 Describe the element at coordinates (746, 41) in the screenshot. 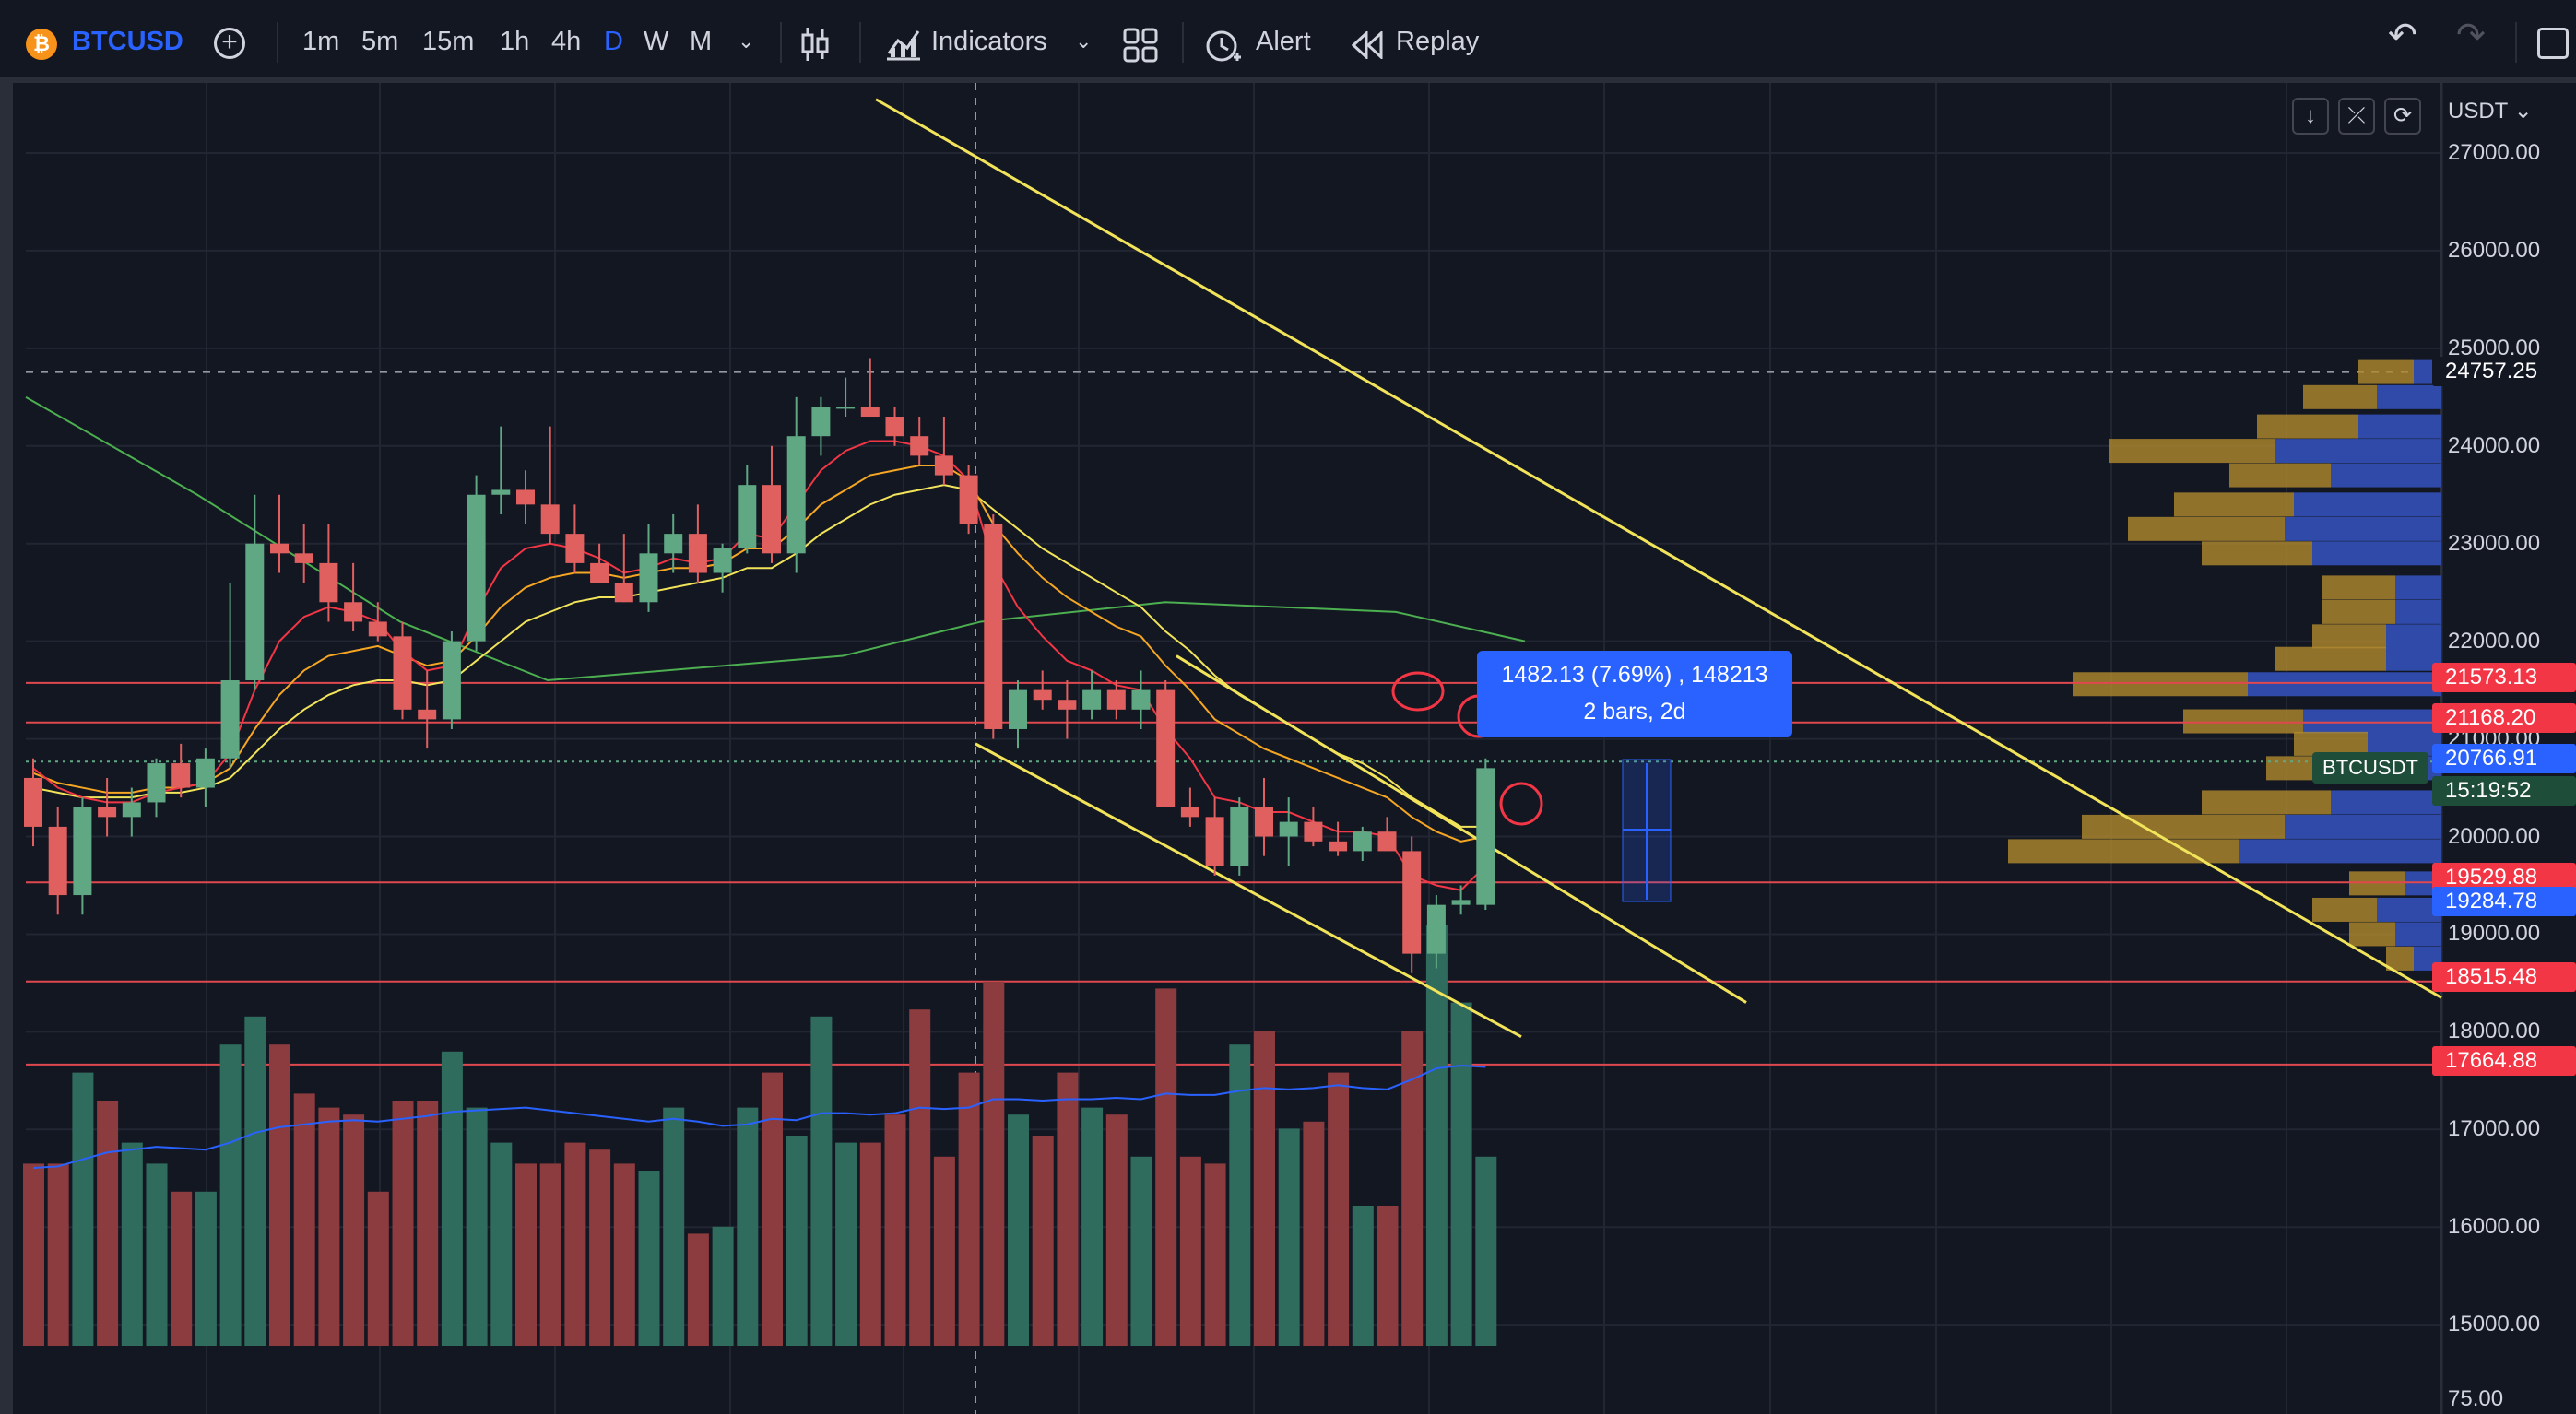

I see `timeframe-dropdown-chevron-icon: ⌄` at that location.